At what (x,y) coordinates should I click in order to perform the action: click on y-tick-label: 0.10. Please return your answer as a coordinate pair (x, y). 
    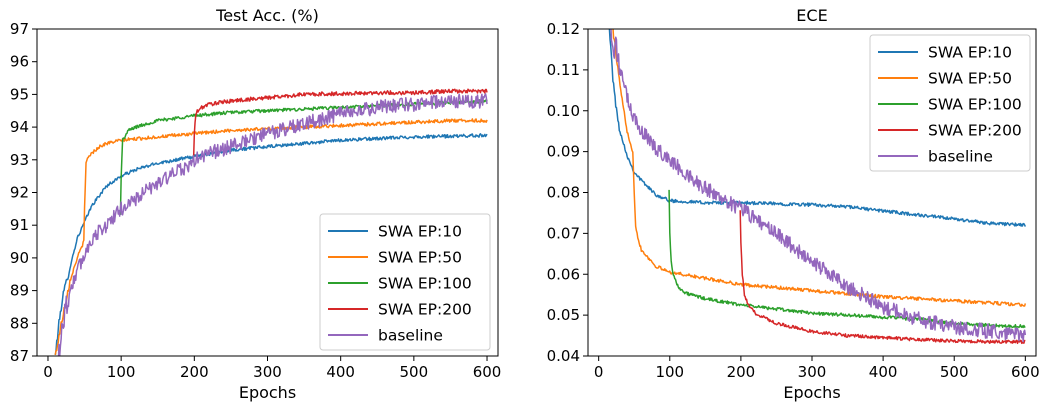
    Looking at the image, I should click on (563, 111).